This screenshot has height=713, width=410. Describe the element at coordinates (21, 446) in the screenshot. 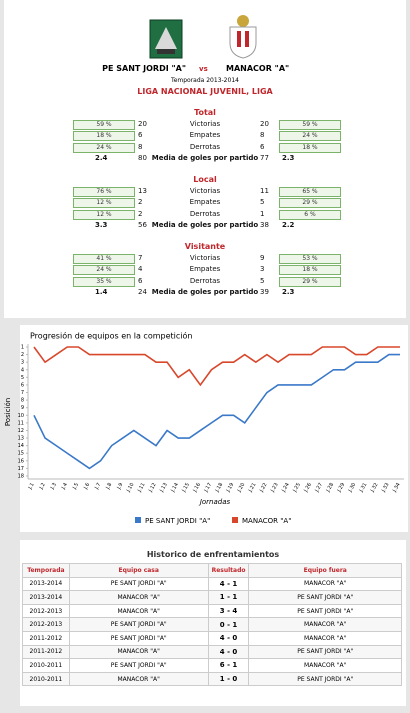

I see `y-tick-label: 14` at that location.